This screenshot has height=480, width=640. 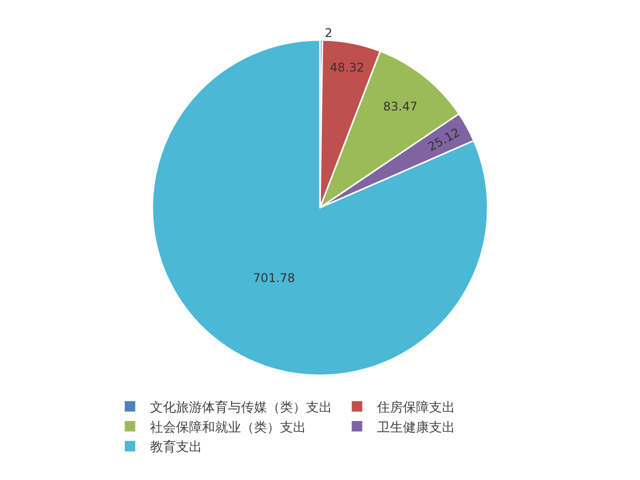 I want to click on data-label: 83.47, so click(x=400, y=107).